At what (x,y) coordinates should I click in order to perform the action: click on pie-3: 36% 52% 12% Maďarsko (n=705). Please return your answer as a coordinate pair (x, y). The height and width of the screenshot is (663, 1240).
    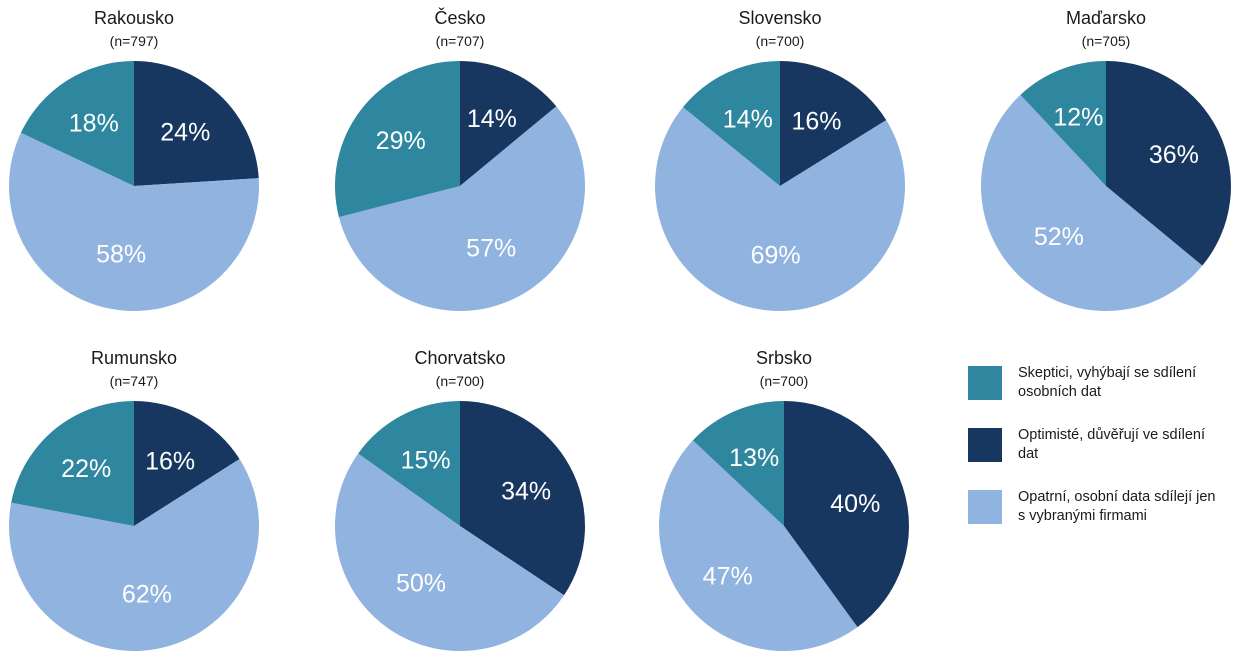
    Looking at the image, I should click on (1105, 160).